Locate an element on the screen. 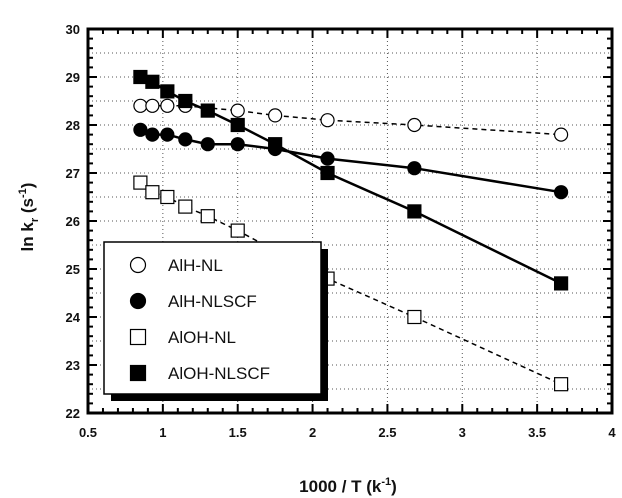  y-tick-label: 27 is located at coordinates (73, 173).